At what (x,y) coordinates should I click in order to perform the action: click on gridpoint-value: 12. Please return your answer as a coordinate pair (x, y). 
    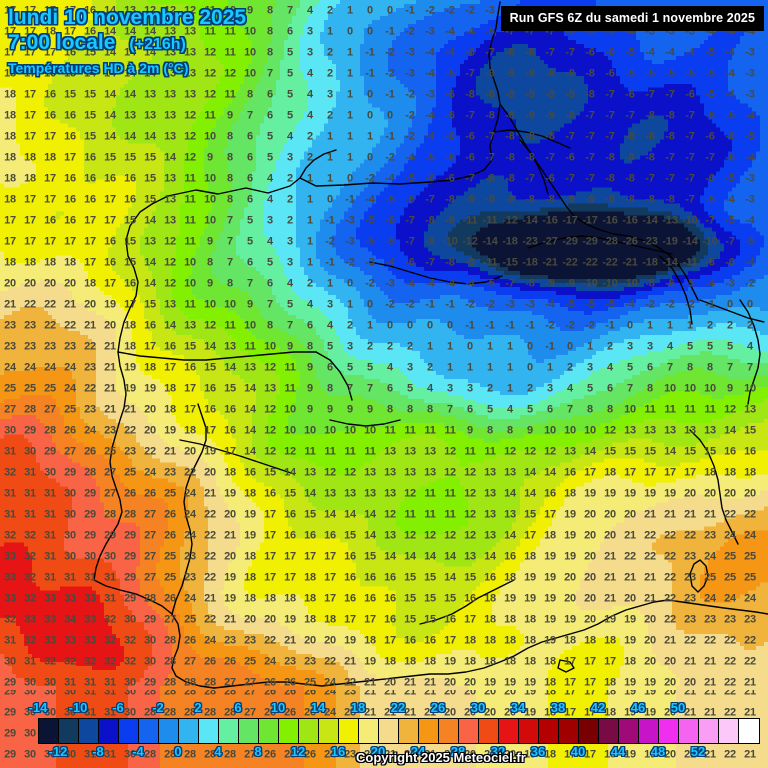
    Looking at the image, I should click on (510, 451).